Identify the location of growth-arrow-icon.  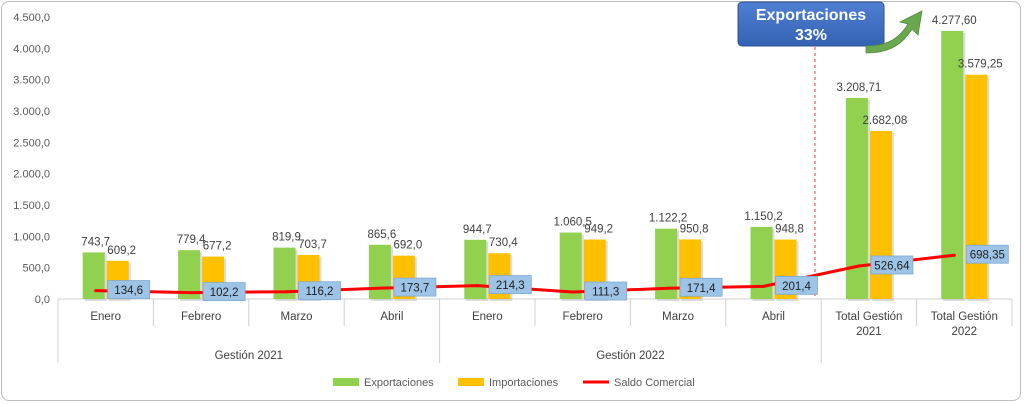
(894, 32).